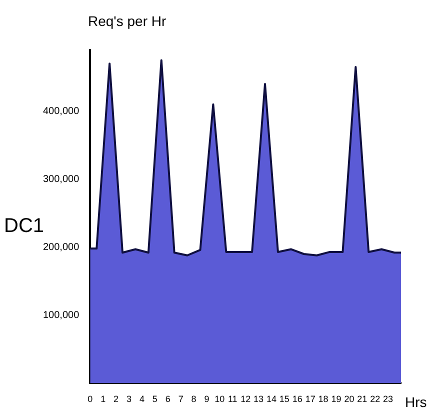  What do you see at coordinates (167, 399) in the screenshot?
I see `x-tick-label: 6` at bounding box center [167, 399].